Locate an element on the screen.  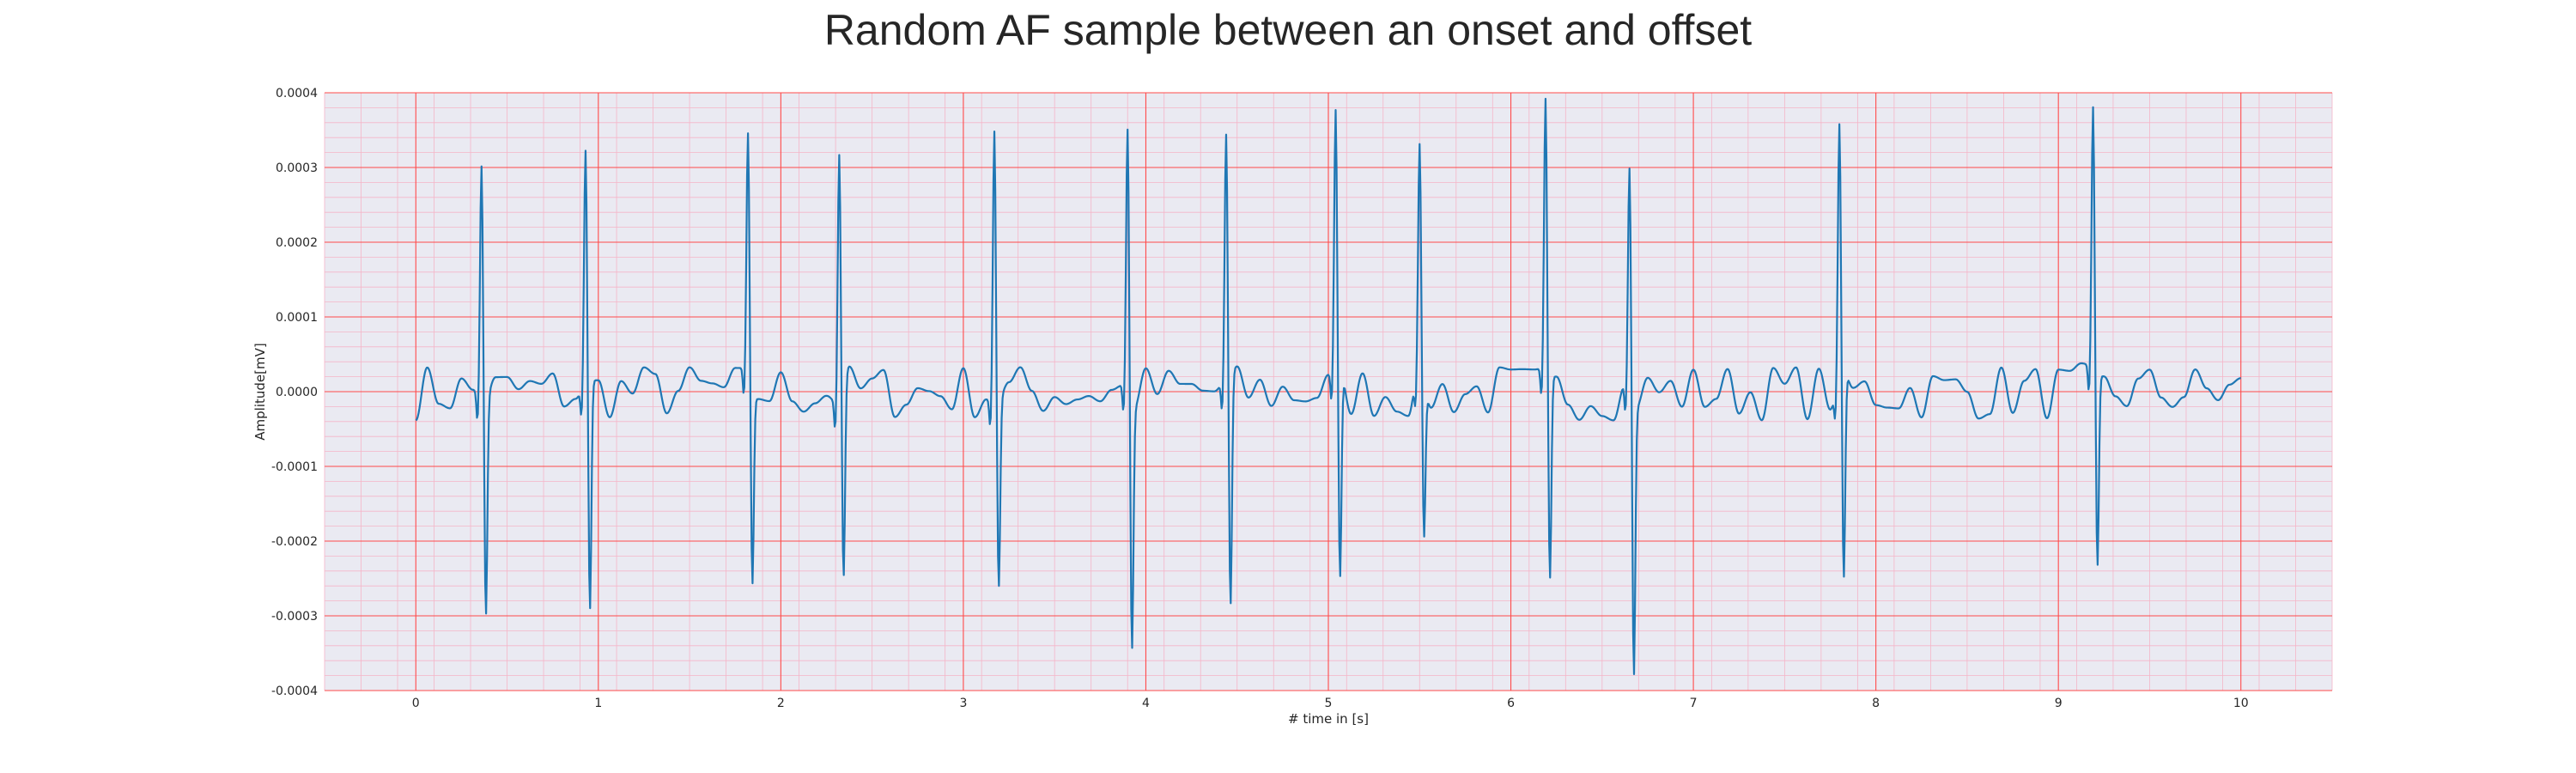
y-axis-label: Amplitude[mV] is located at coordinates (260, 391).